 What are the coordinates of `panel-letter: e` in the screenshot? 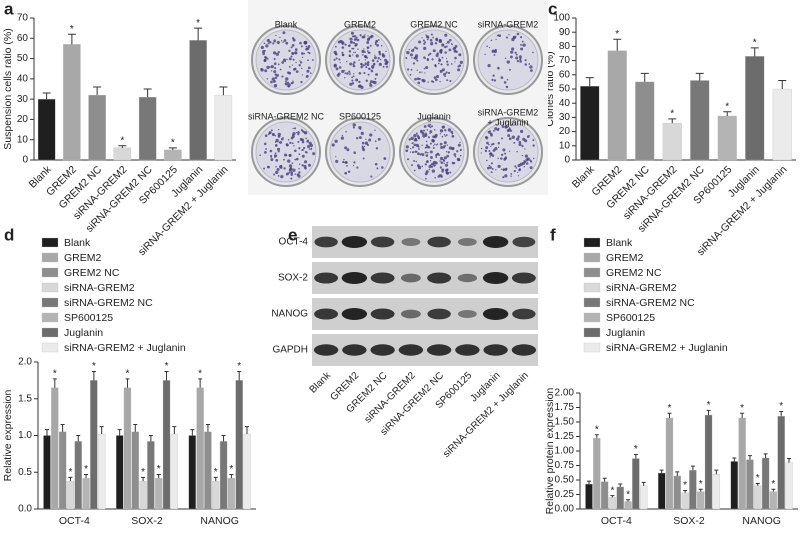 It's located at (292, 234).